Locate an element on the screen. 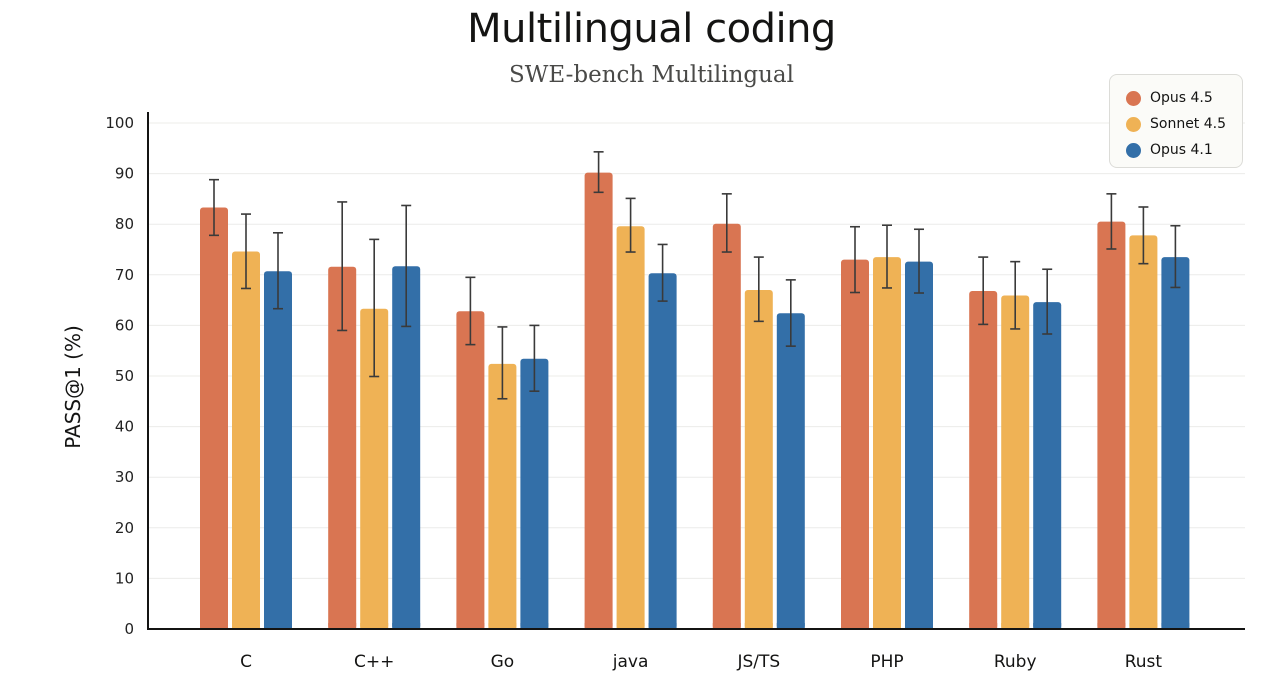 Image resolution: width=1283 pixels, height=694 pixels. legend-item-opus-4-1: Opus 4.1 is located at coordinates (1184, 150).